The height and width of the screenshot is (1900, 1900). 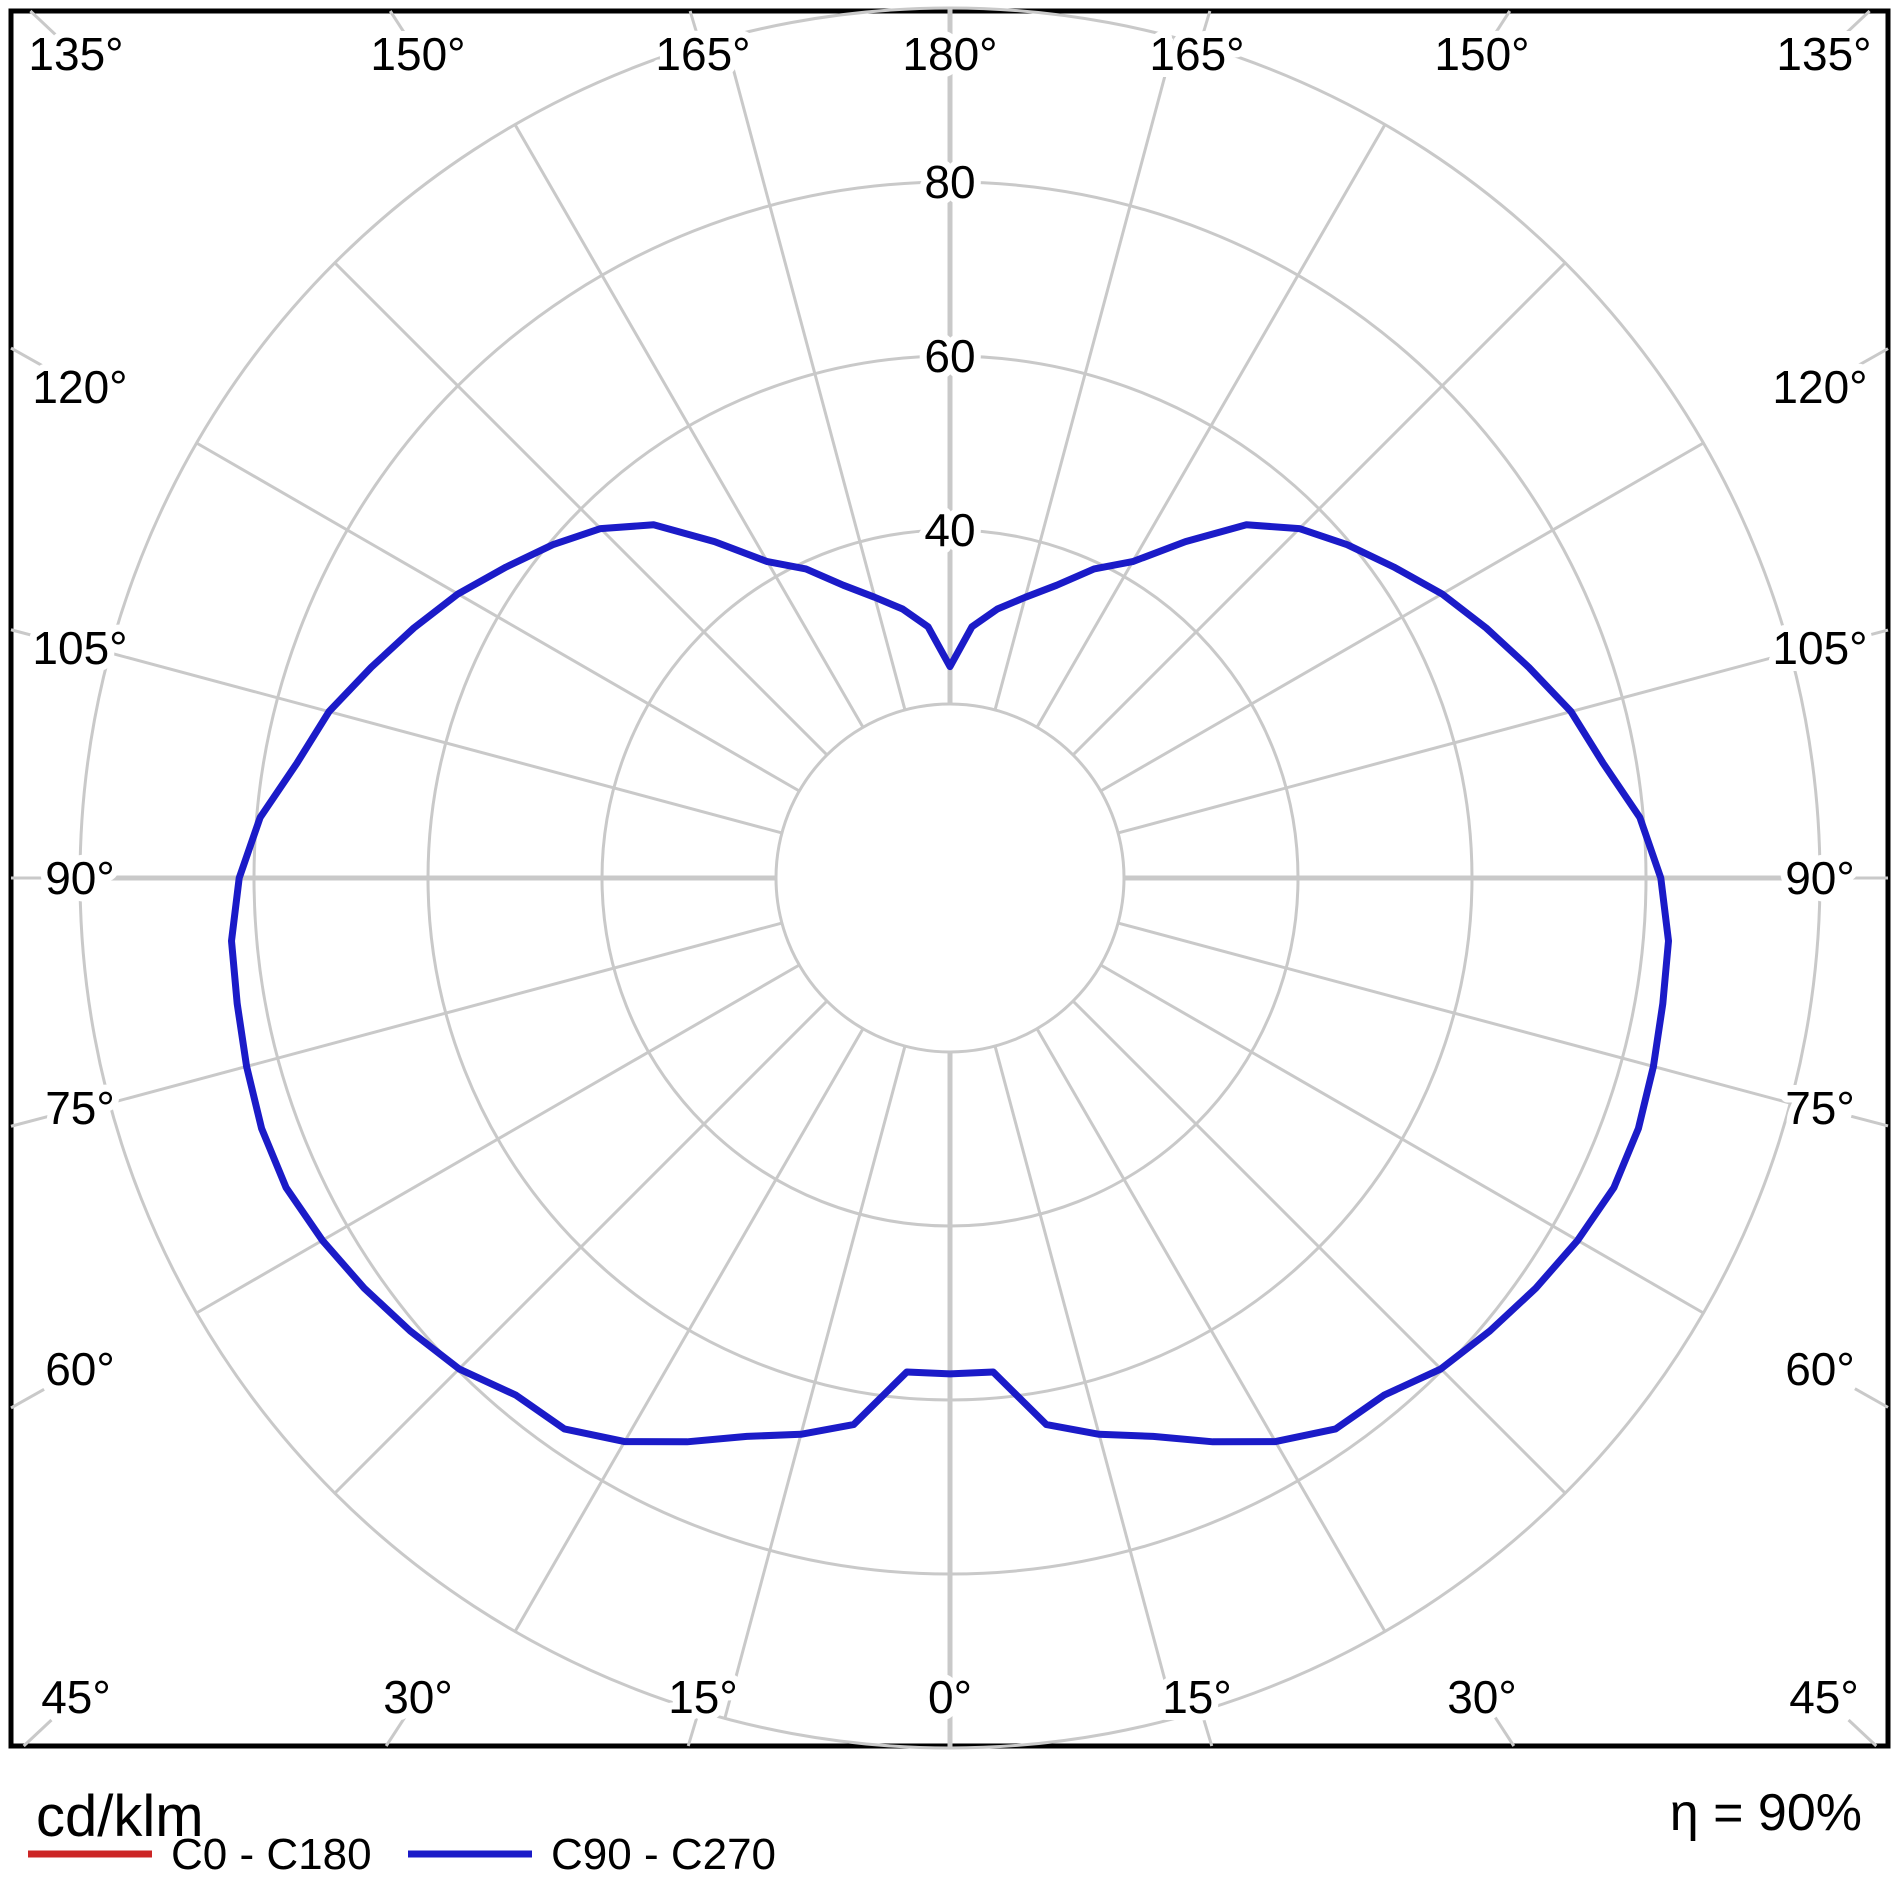 I want to click on angle-label-bottom-2-tick, so click(x=693, y=1728).